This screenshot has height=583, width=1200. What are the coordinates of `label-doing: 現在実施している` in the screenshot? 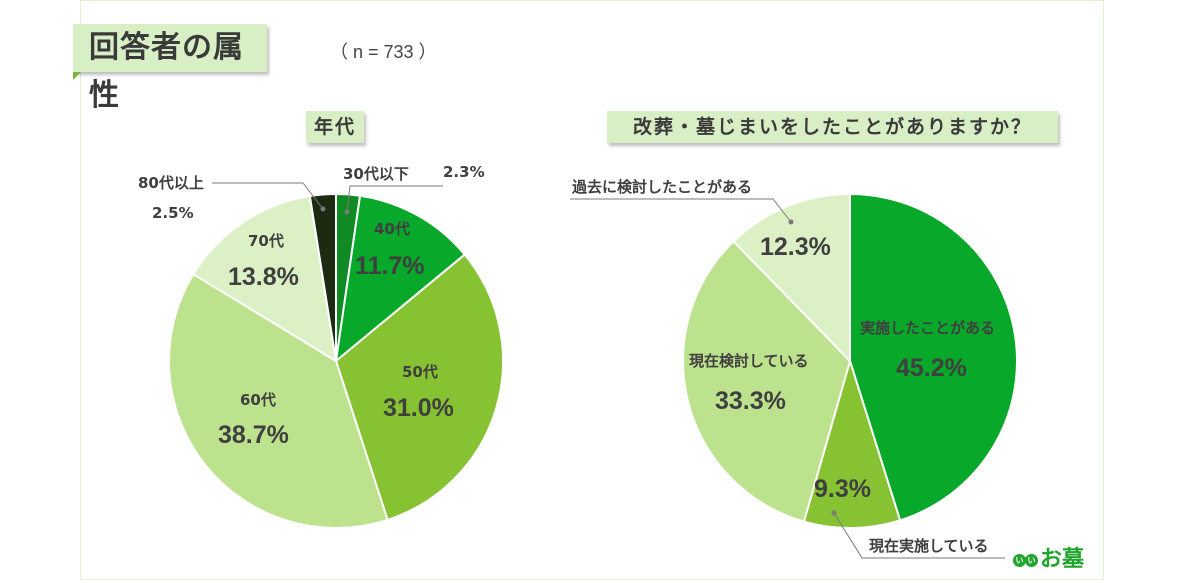 It's located at (929, 546).